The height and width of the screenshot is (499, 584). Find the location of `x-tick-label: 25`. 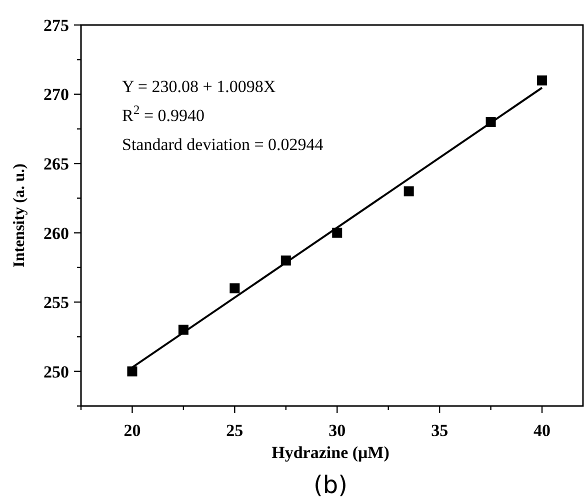

x-tick-label: 25 is located at coordinates (235, 430).